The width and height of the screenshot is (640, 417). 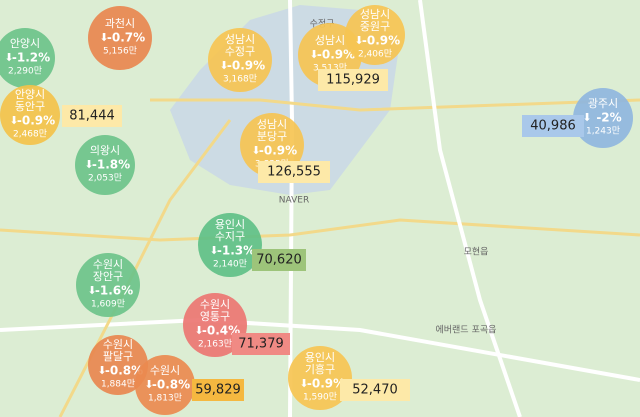 I want to click on place-label: 에버랜드, so click(x=451, y=330).